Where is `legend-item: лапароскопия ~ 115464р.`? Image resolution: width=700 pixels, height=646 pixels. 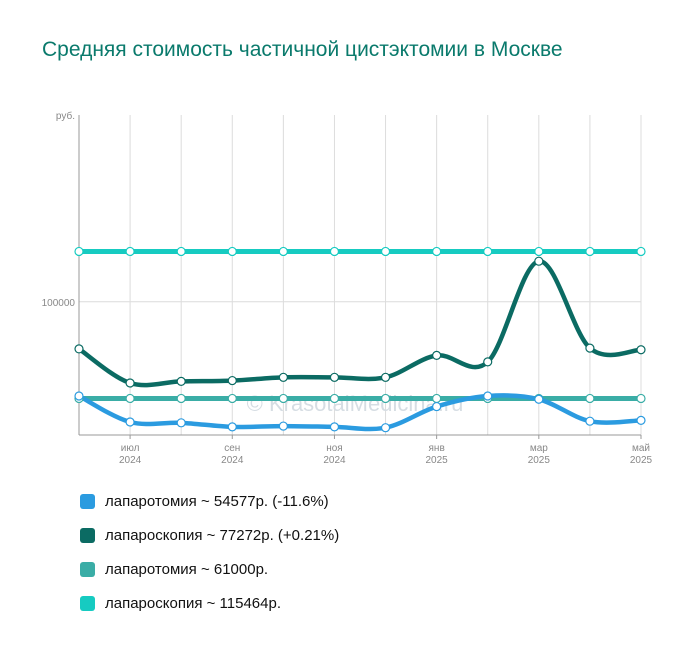
legend-item: лапароскопия ~ 115464р. is located at coordinates (209, 603).